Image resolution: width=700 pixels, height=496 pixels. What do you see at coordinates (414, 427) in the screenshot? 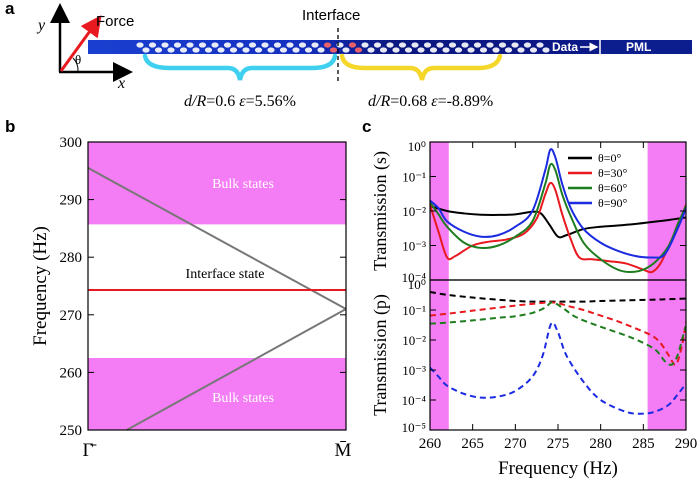
I see `ytick-label: 10⁻⁵` at bounding box center [414, 427].